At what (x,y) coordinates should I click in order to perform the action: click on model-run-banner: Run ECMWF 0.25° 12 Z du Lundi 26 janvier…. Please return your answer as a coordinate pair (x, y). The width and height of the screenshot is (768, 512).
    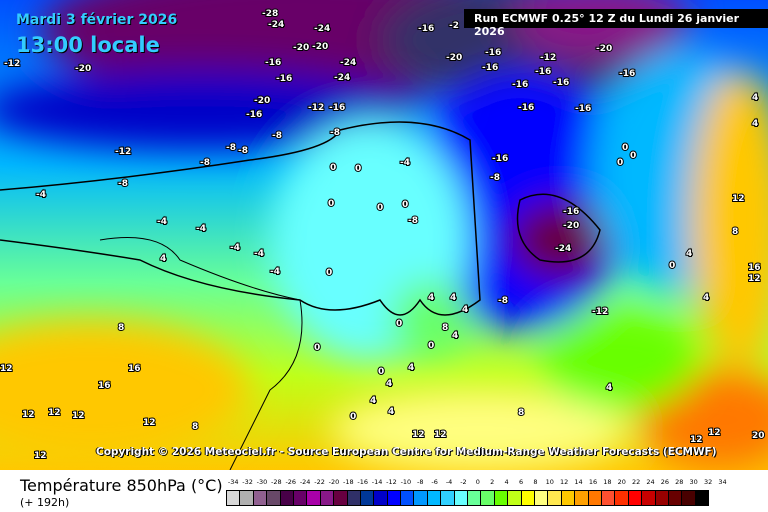
    Looking at the image, I should click on (616, 23).